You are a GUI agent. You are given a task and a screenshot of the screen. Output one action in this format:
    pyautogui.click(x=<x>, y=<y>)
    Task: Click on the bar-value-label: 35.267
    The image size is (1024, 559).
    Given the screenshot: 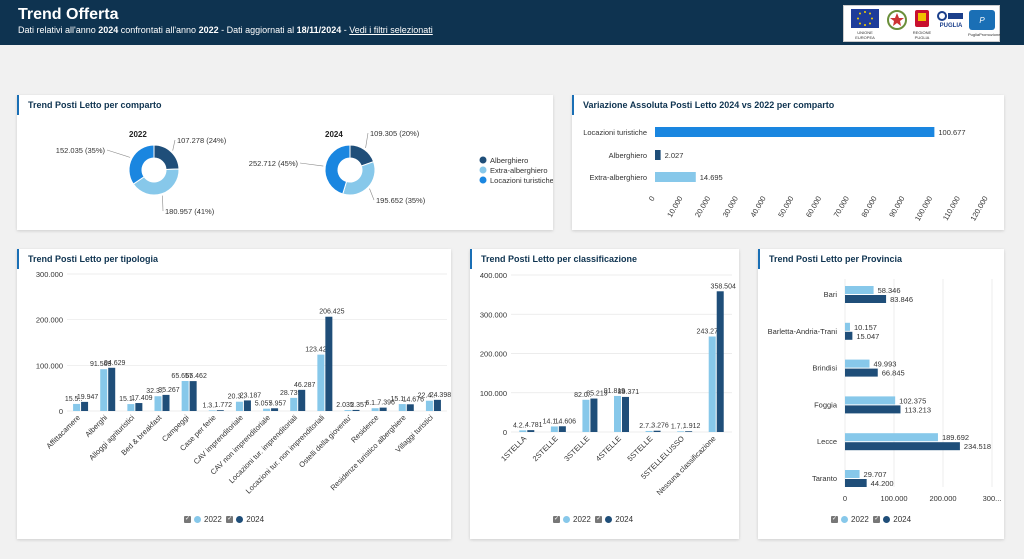 What is the action you would take?
    pyautogui.click(x=169, y=390)
    